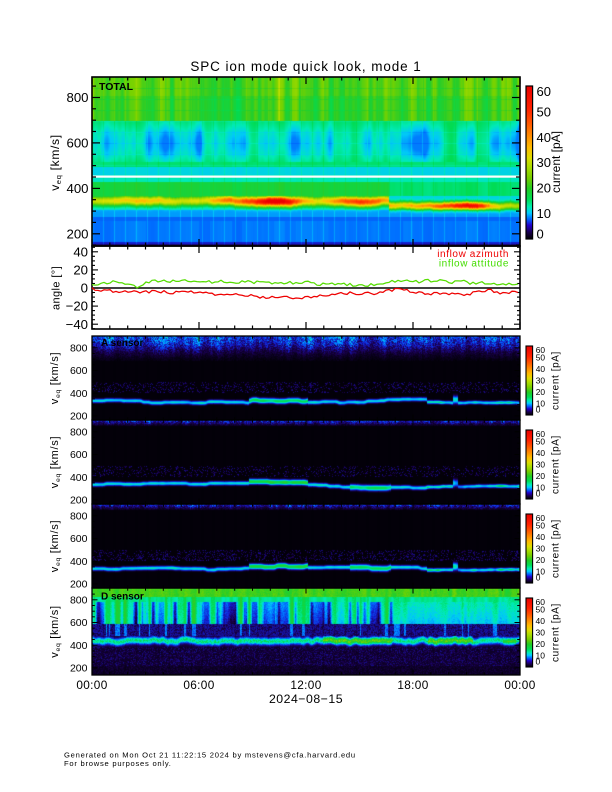 This screenshot has height=792, width=612. I want to click on svg-text: inflow azimuth, so click(473, 254).